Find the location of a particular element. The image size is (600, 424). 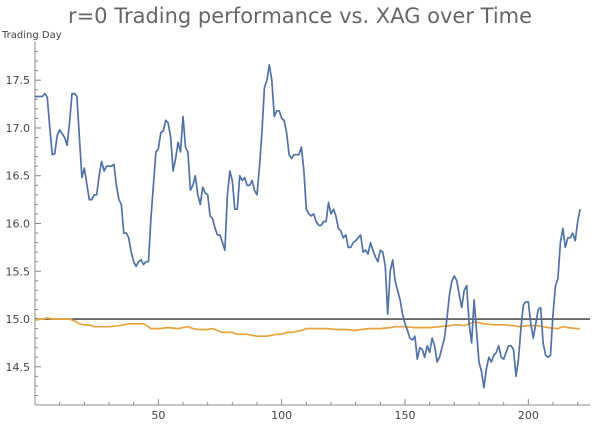

y-tick-label: 16.0 is located at coordinates (18, 224).